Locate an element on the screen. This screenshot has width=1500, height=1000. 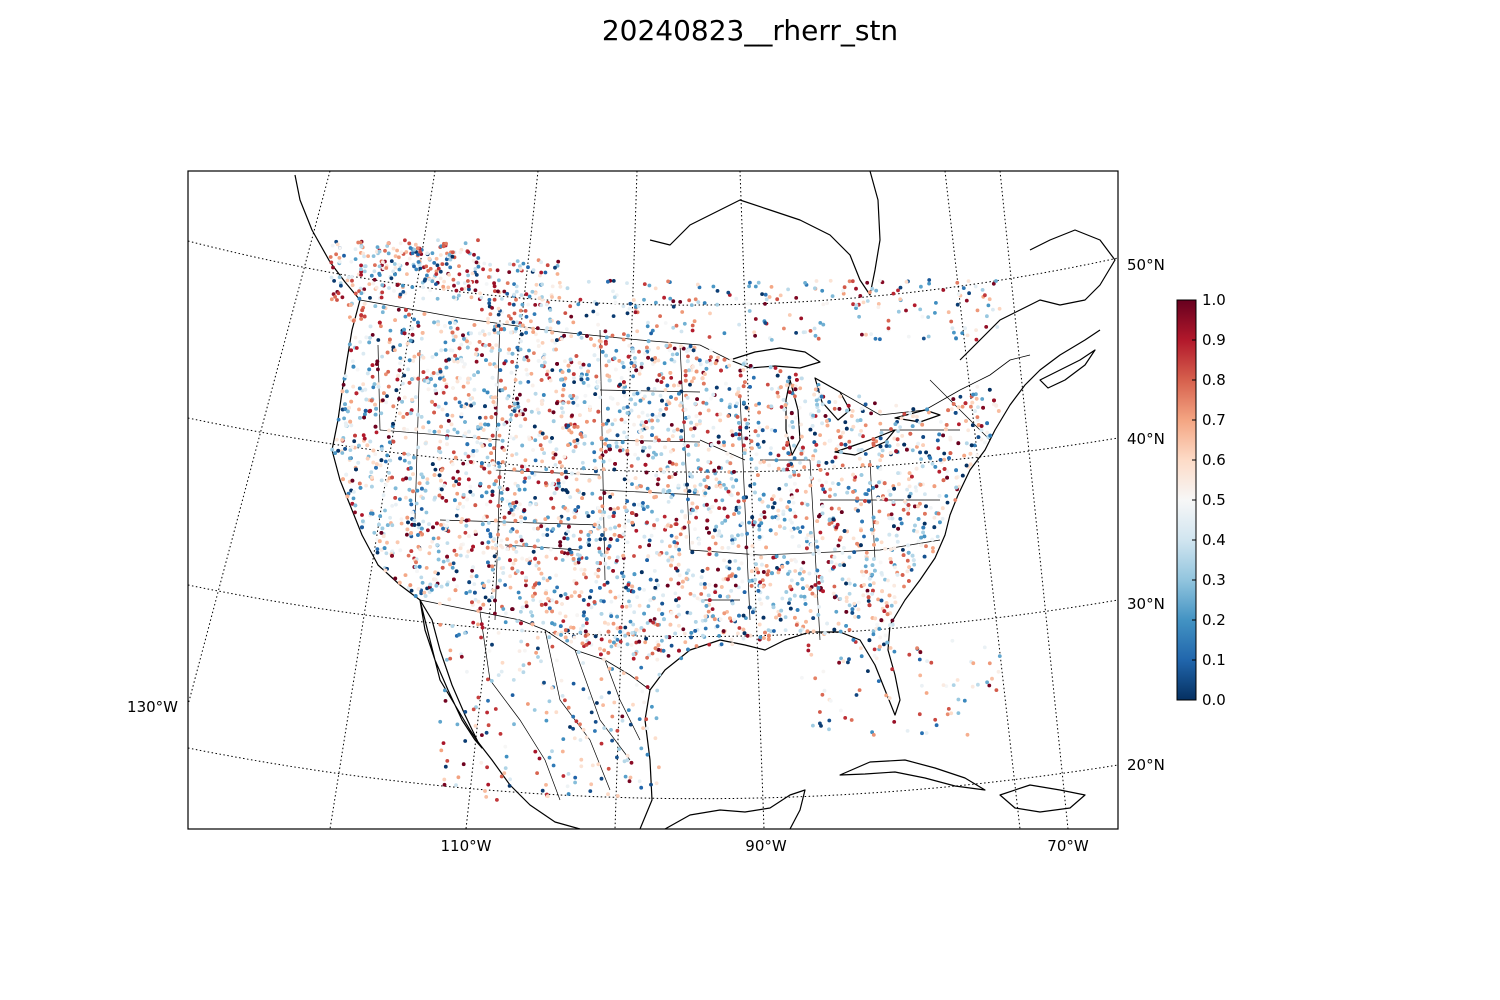
great-lakes-superior is located at coordinates (775, 358).